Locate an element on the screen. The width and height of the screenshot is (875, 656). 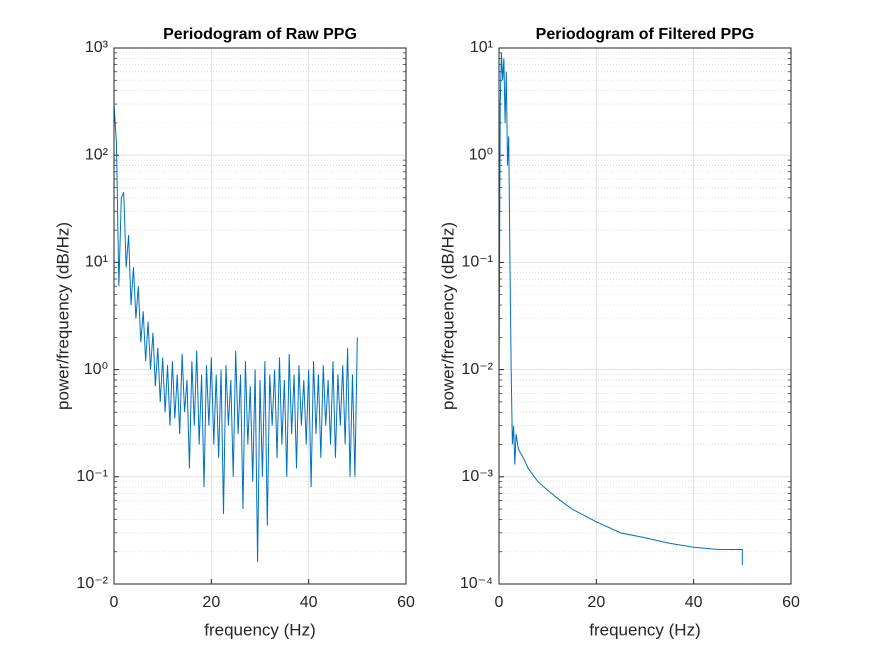
y-tick-label: 10² is located at coordinates (97, 154).